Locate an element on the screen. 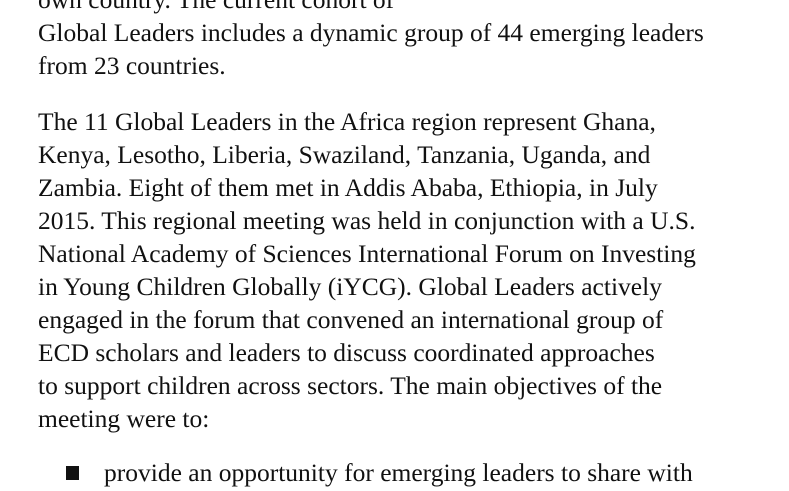 The width and height of the screenshot is (789, 491). text-line: own country. The current cohort of is located at coordinates (371, 8).